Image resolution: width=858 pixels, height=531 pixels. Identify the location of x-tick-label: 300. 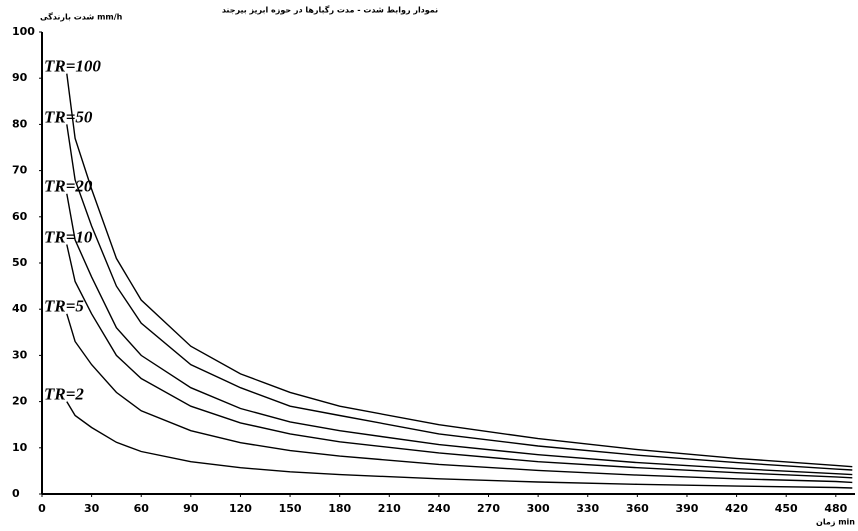
(538, 508).